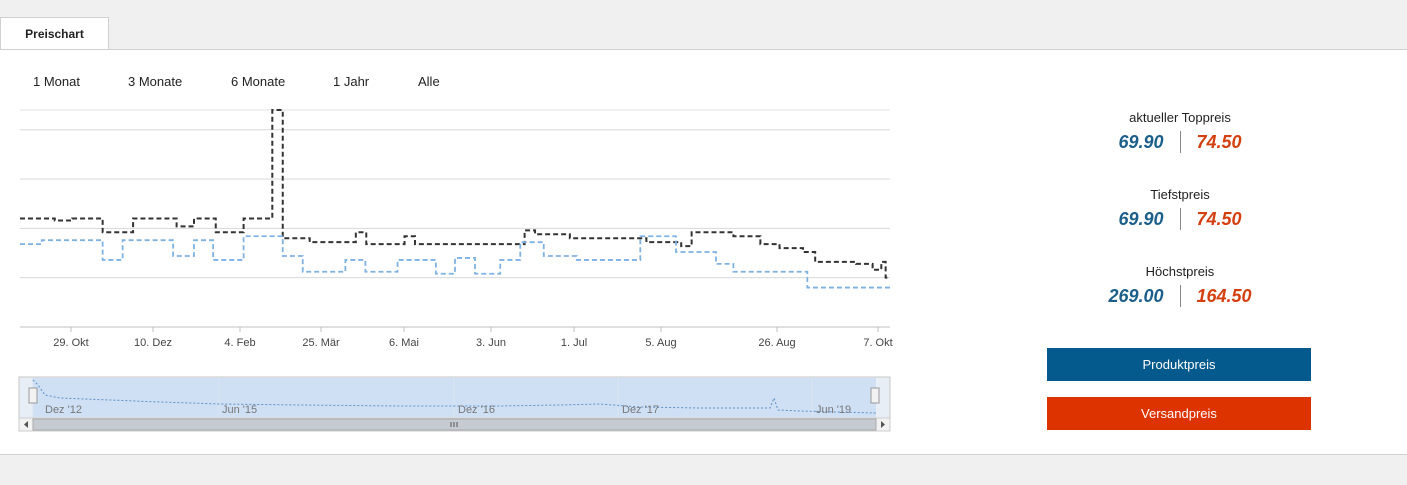  What do you see at coordinates (640, 410) in the screenshot?
I see `navigator-label: Dez '17` at bounding box center [640, 410].